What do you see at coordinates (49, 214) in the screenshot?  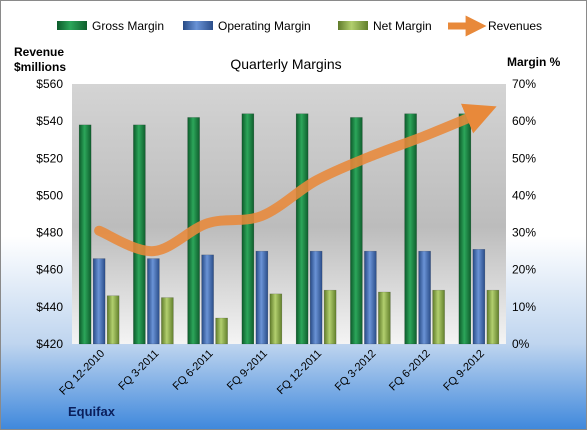 I see `left-axis-ticks: $420 $440 $460 $480 $500 $520 $540 $560` at bounding box center [49, 214].